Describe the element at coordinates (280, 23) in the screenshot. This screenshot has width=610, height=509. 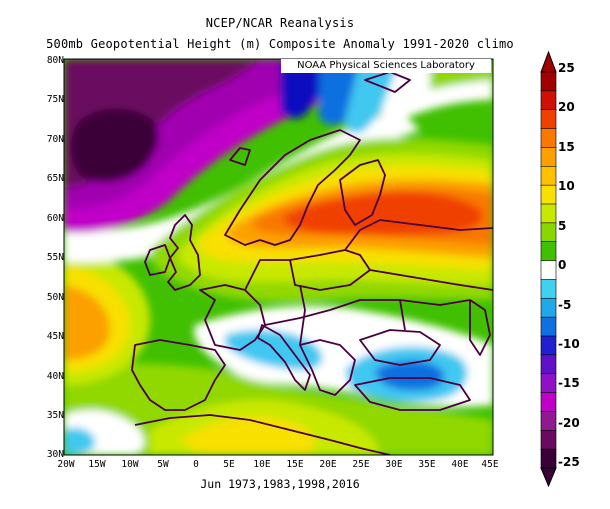
I see `chart-title: NCEP/NCAR Reanalysis` at that location.